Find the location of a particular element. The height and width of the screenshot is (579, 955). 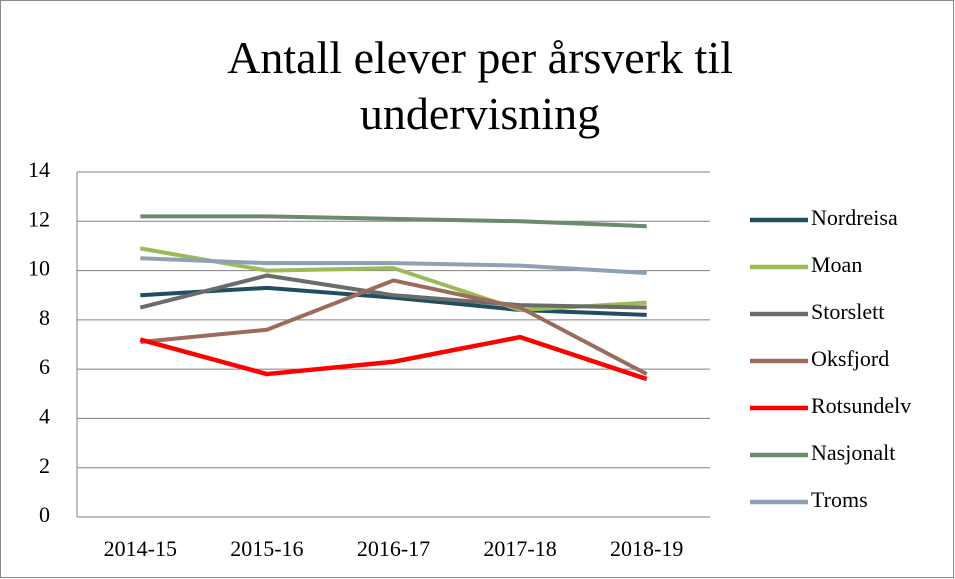

x-tick-label: 2018-19 is located at coordinates (646, 548).